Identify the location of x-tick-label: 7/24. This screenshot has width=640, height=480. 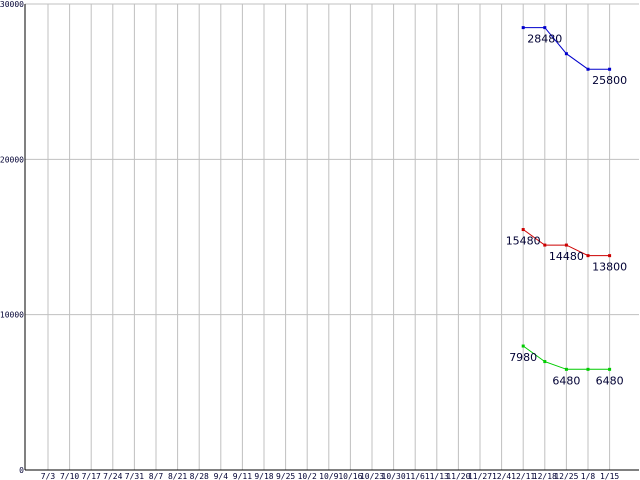
(112, 476).